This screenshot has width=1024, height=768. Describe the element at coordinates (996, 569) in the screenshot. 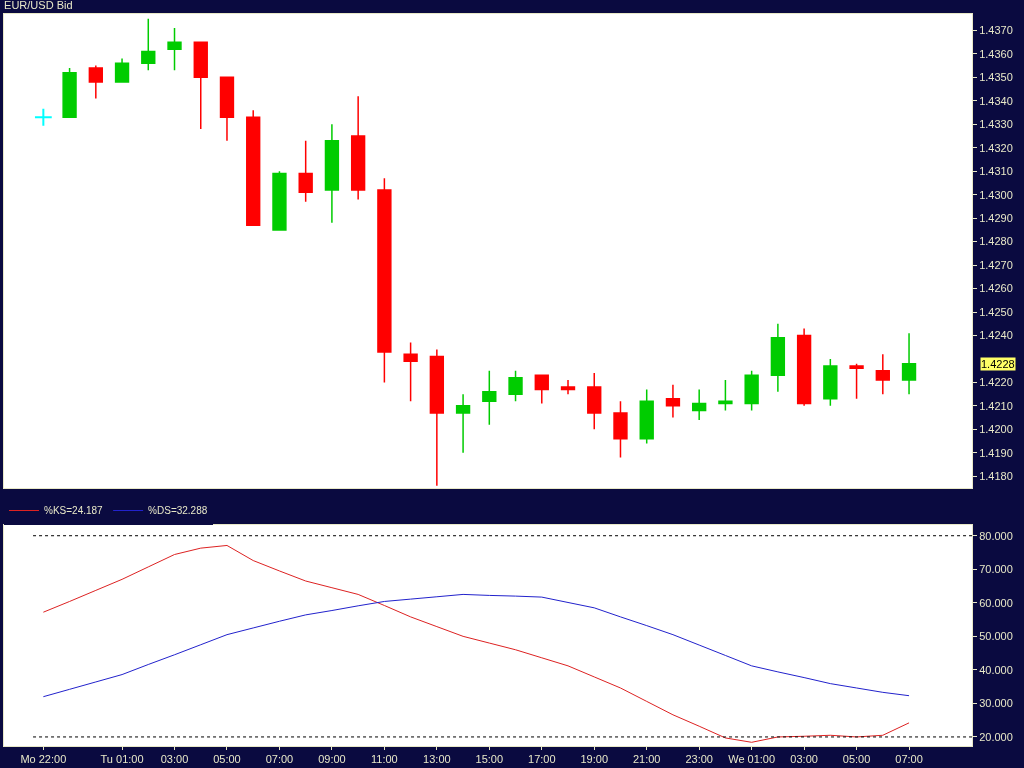

I see `y-tick-label: 70.000` at that location.